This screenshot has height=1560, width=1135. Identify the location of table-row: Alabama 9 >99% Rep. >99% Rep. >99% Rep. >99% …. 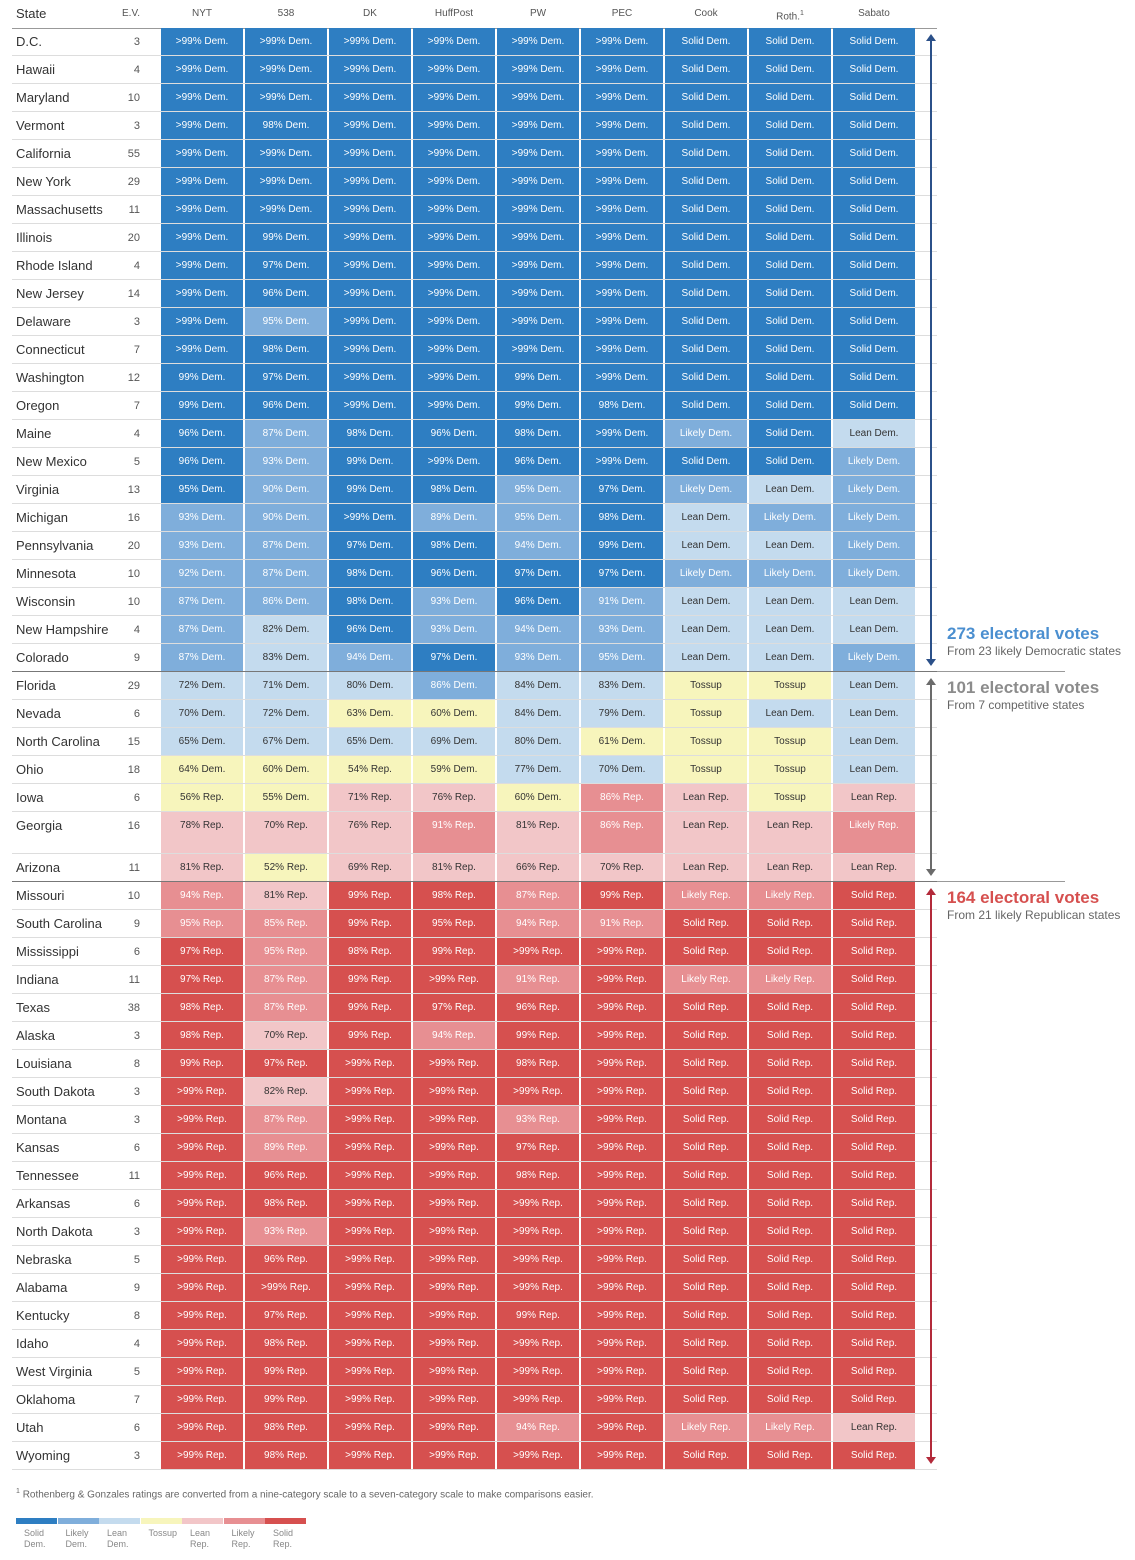
(474, 1288).